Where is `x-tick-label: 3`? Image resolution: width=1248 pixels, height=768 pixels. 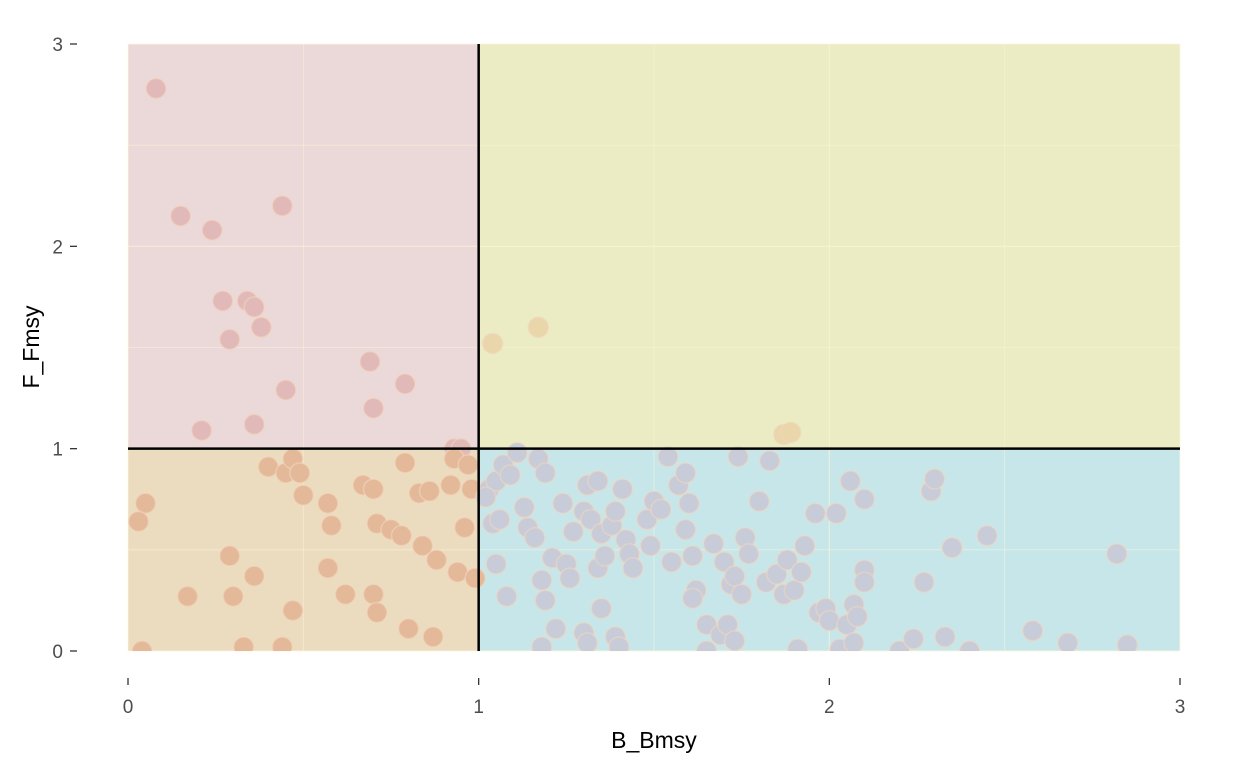 x-tick-label: 3 is located at coordinates (1180, 707).